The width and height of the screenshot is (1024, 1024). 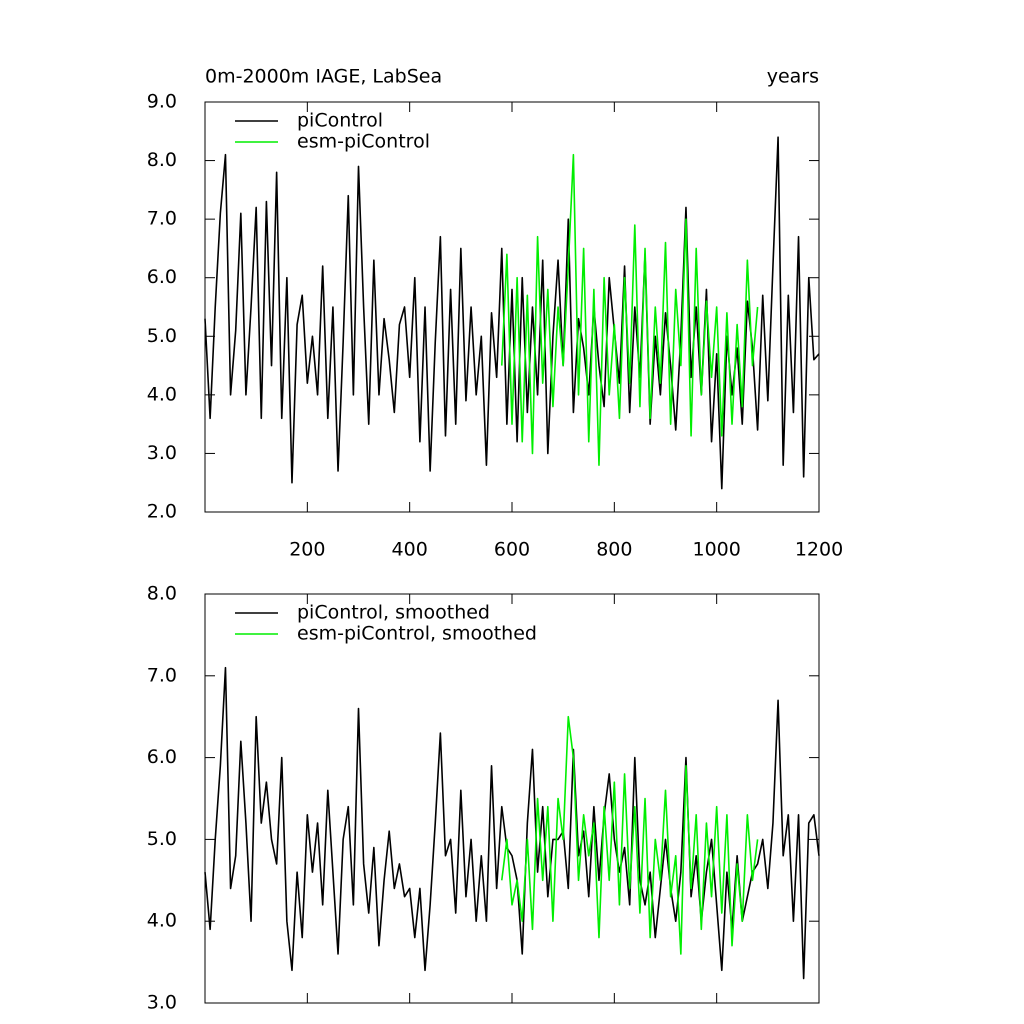 What do you see at coordinates (363, 142) in the screenshot?
I see `legend-label: esm-piControl` at bounding box center [363, 142].